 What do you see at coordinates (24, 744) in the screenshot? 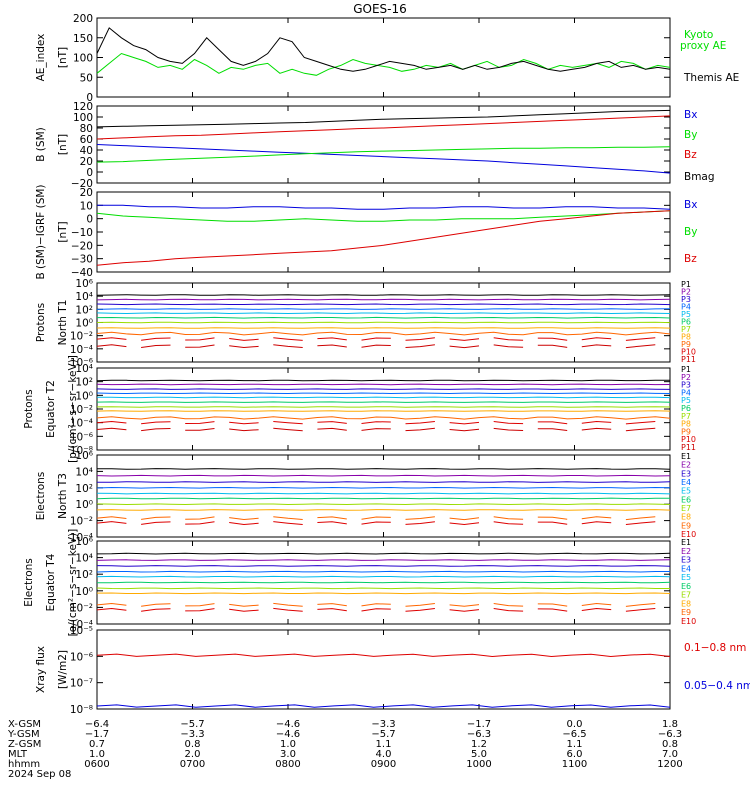
I see `orbit-row-label: Z-GSM` at bounding box center [24, 744].